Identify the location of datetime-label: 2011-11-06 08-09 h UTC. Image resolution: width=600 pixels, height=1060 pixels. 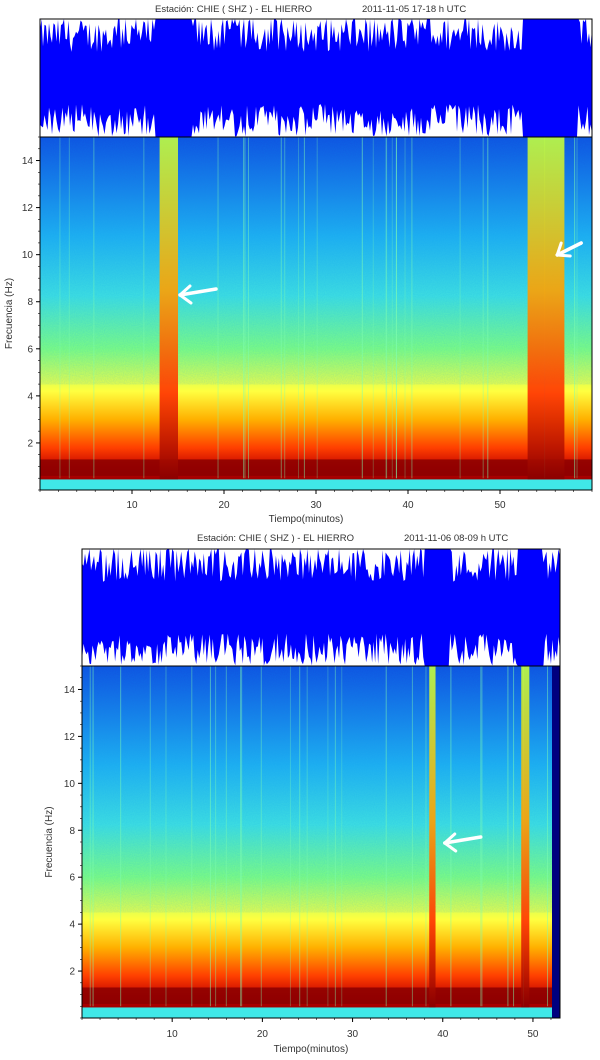
(456, 538).